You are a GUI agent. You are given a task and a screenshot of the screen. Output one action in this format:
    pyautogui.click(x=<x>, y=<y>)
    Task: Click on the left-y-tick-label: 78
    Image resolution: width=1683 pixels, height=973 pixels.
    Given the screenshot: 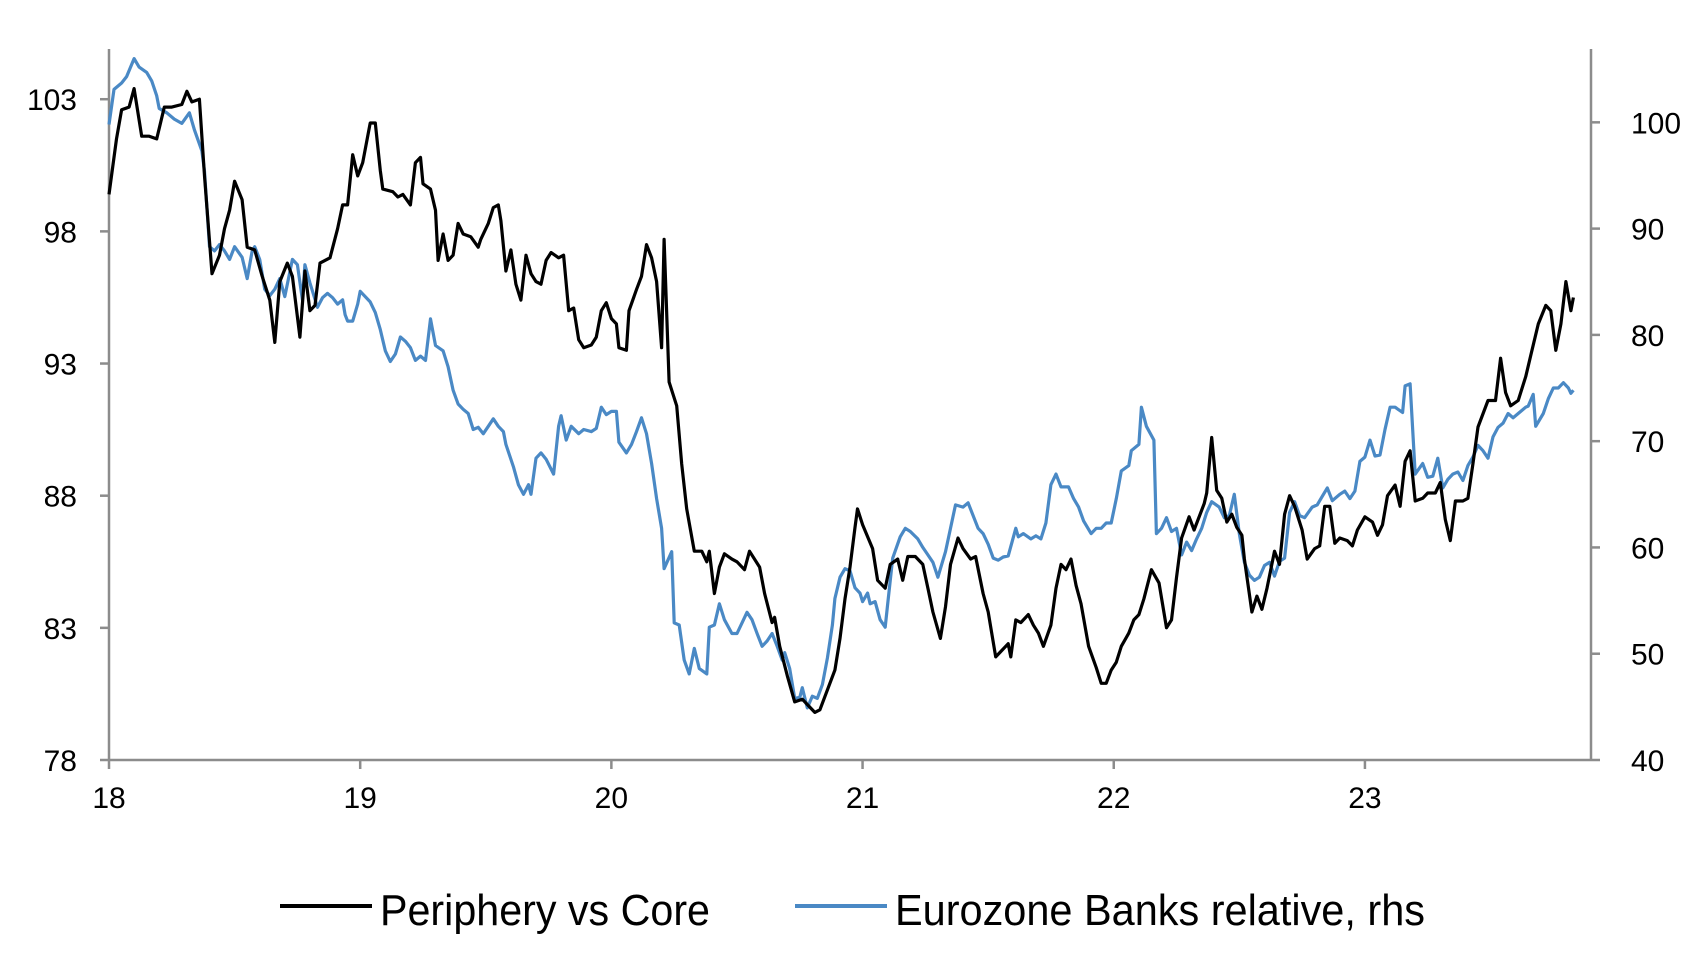 What is the action you would take?
    pyautogui.click(x=60, y=761)
    